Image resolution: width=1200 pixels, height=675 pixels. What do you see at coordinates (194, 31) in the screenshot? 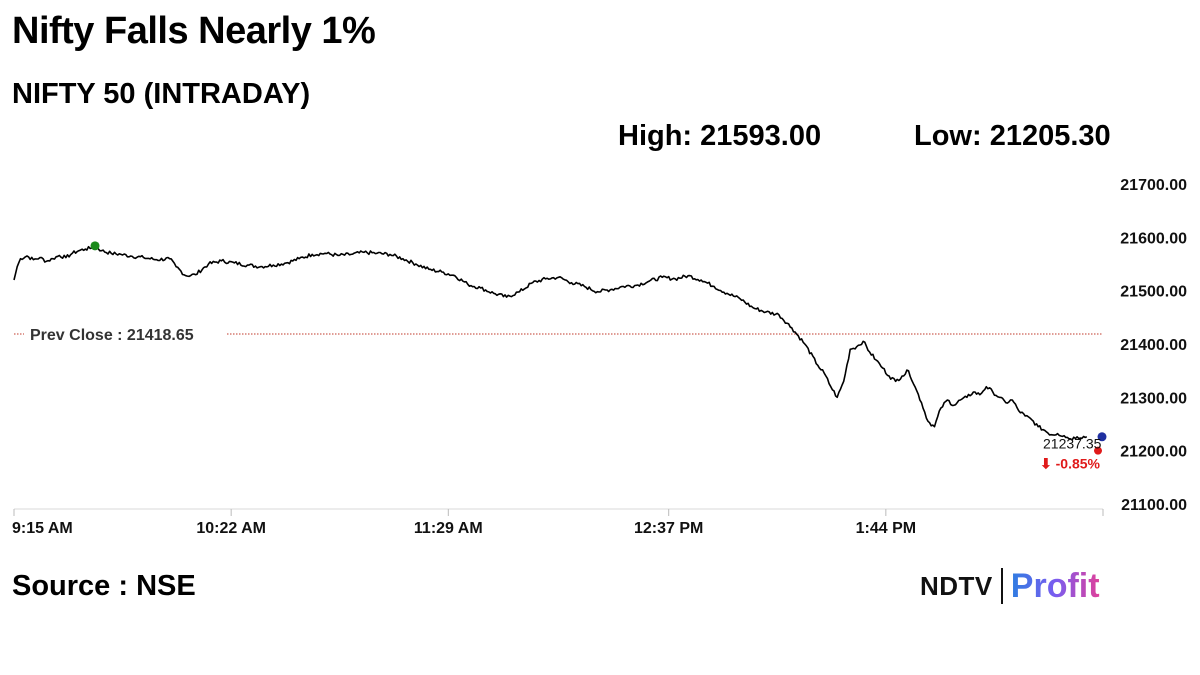
I see `headline: Nifty Falls Nearly 1%` at bounding box center [194, 31].